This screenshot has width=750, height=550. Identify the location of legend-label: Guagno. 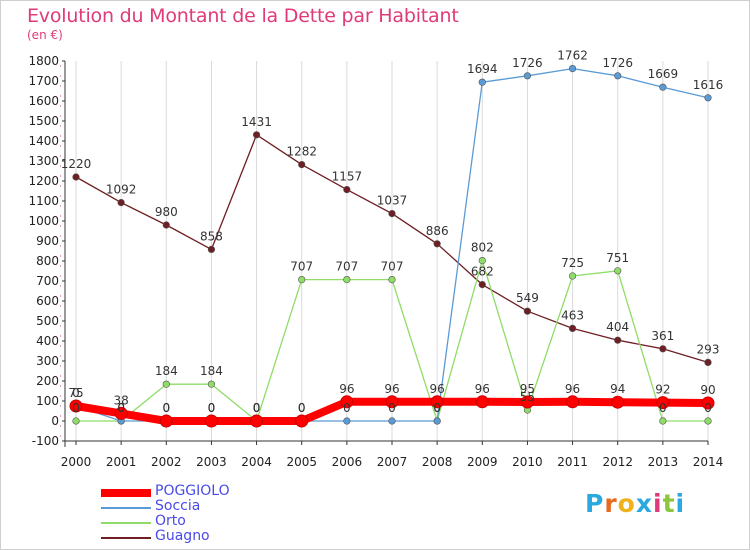
(182, 536).